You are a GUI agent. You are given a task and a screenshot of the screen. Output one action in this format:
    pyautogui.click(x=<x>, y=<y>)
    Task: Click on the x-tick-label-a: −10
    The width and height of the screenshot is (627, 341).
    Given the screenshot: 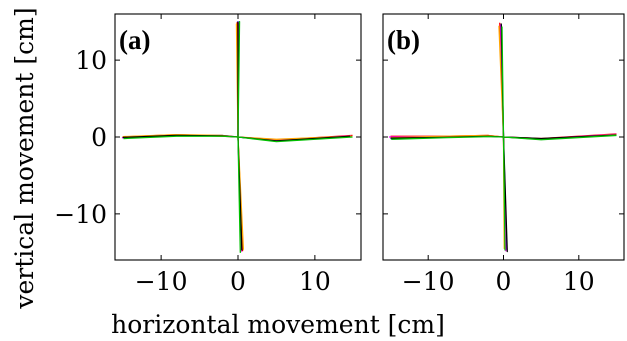 What is the action you would take?
    pyautogui.click(x=161, y=281)
    